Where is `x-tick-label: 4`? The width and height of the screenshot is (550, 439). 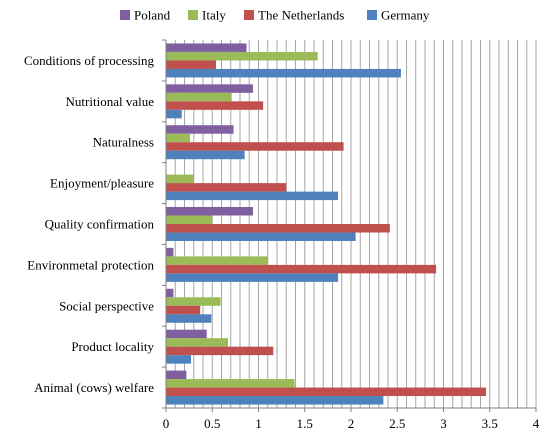
x-tick-label: 4 is located at coordinates (536, 423).